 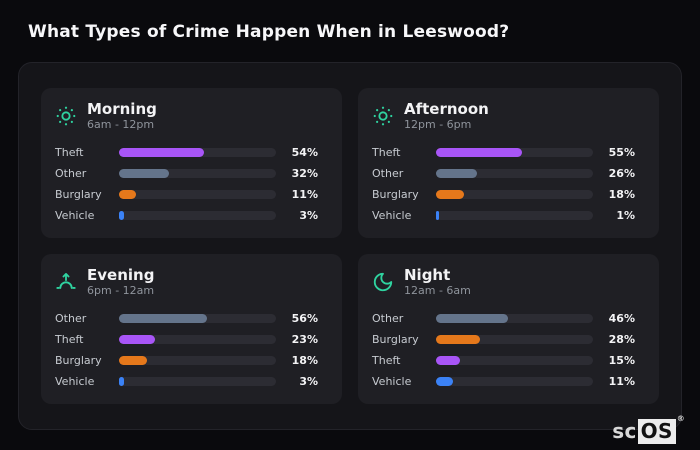 I want to click on crime-percent-value: 56%, so click(x=304, y=319).